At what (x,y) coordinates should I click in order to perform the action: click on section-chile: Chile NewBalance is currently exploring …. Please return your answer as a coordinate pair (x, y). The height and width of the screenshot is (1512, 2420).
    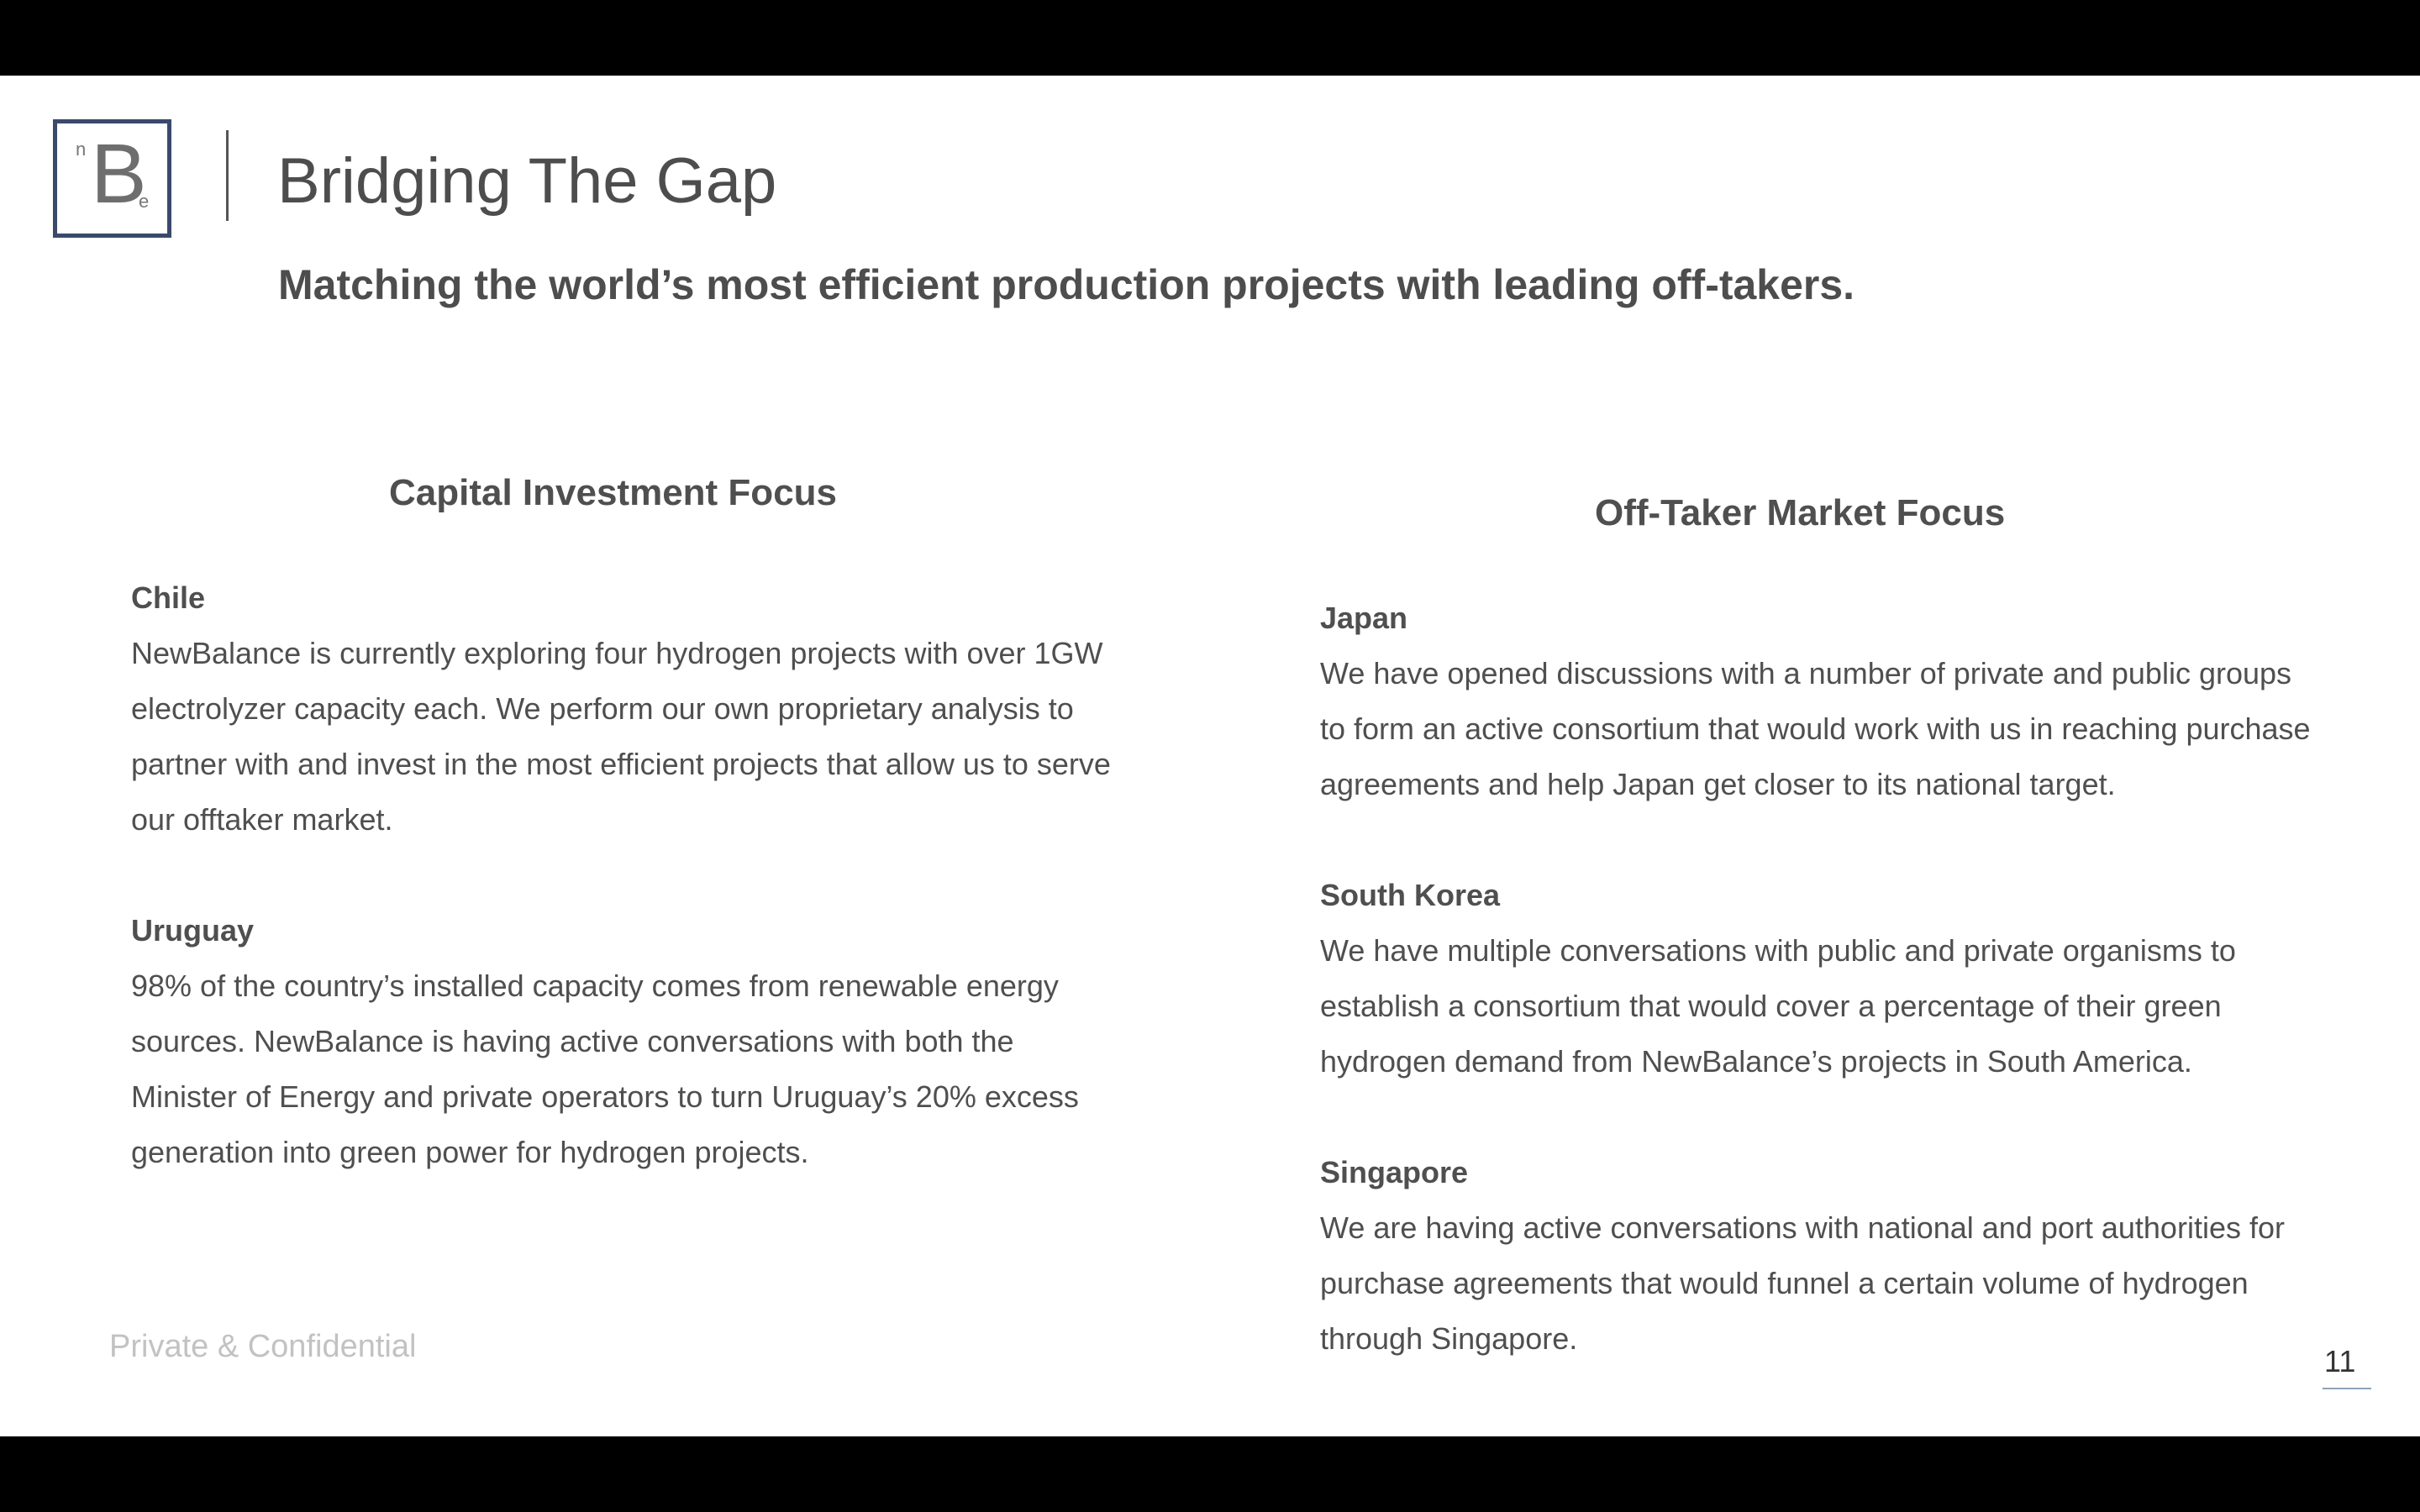
    Looking at the image, I should click on (627, 709).